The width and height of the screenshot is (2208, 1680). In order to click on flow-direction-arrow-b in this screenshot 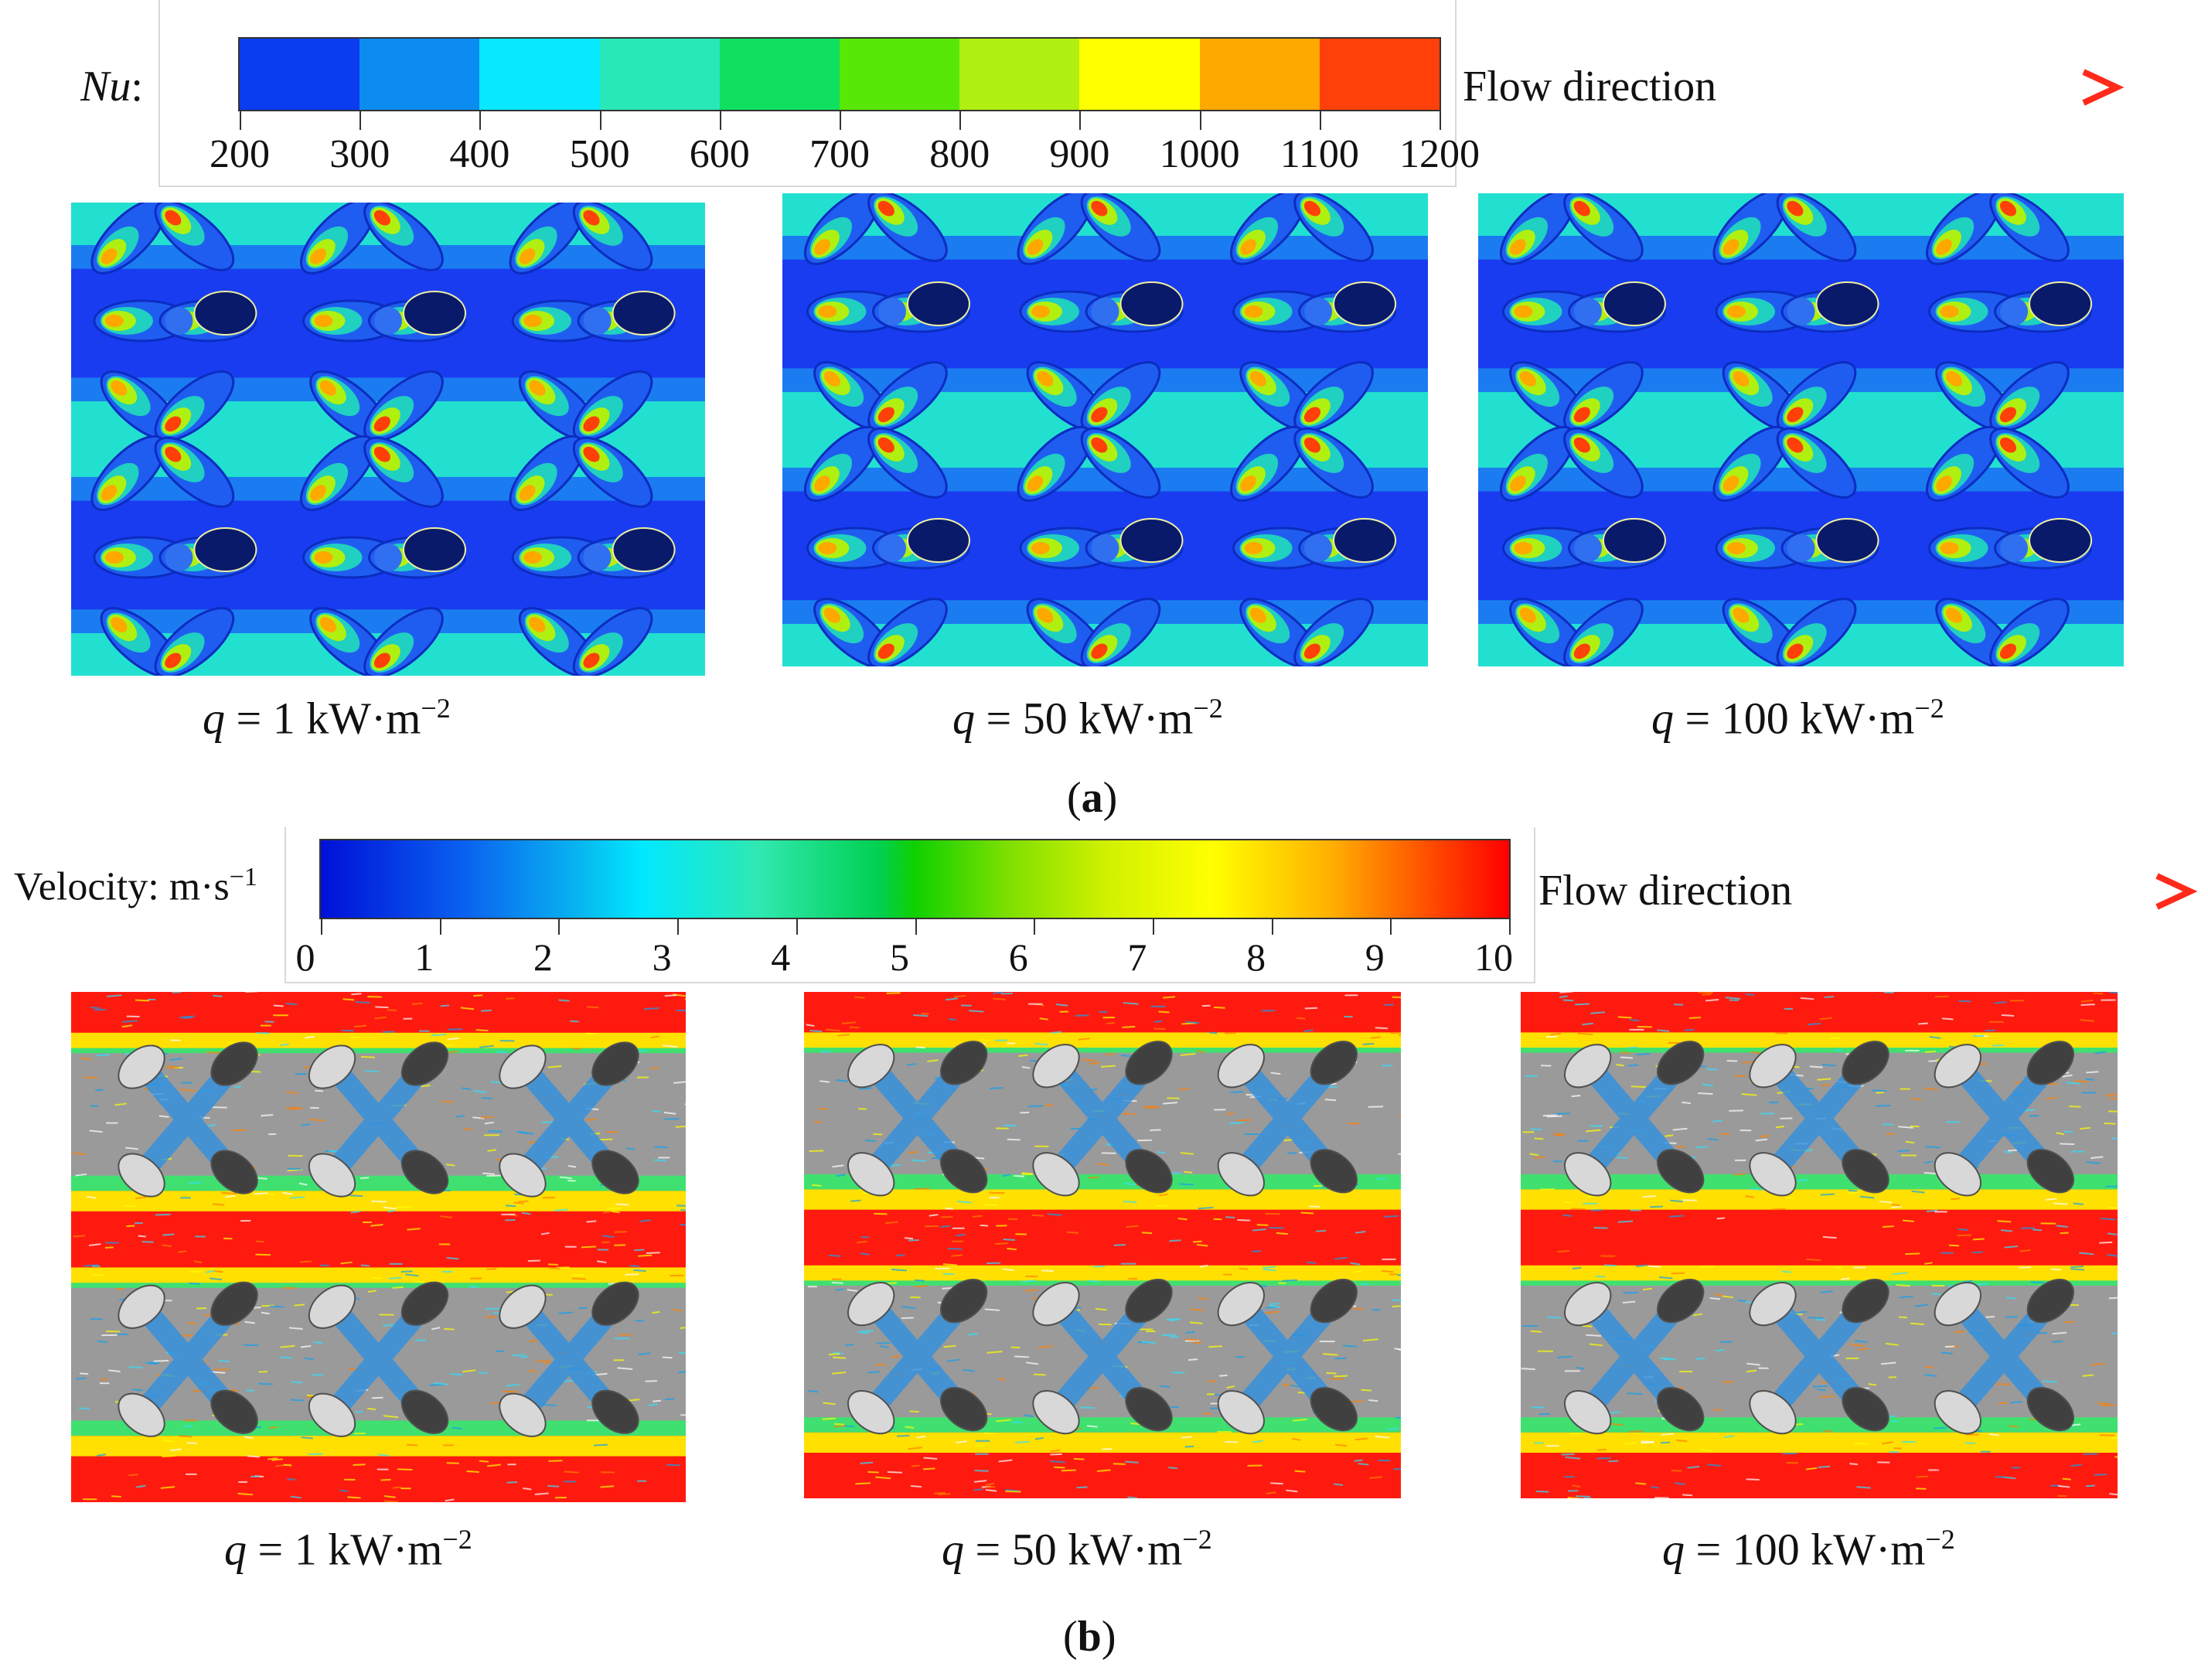, I will do `click(2022, 891)`.